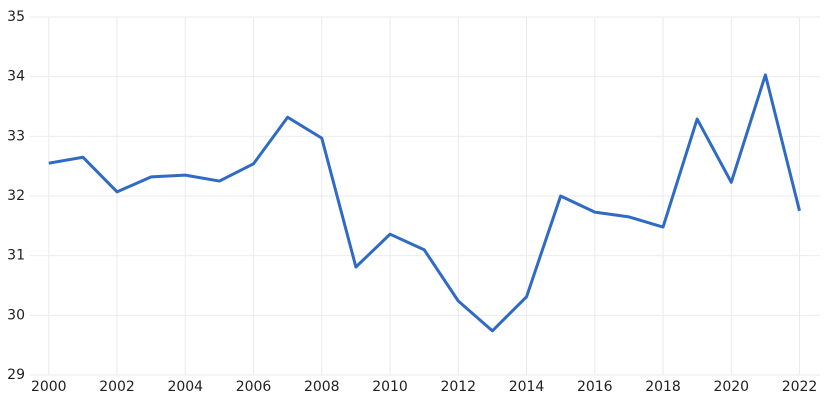  What do you see at coordinates (458, 387) in the screenshot?
I see `x-tick-label: 2012` at bounding box center [458, 387].